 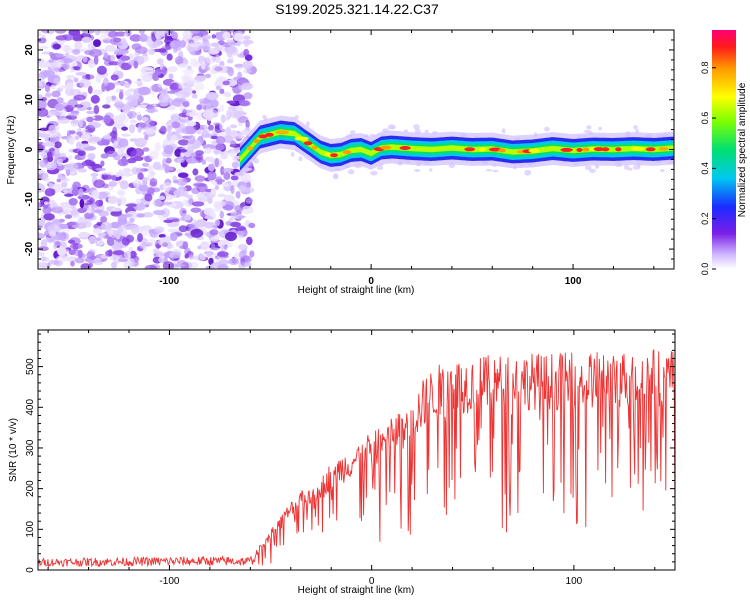 I want to click on y-tick-label: 20, so click(x=29, y=50).